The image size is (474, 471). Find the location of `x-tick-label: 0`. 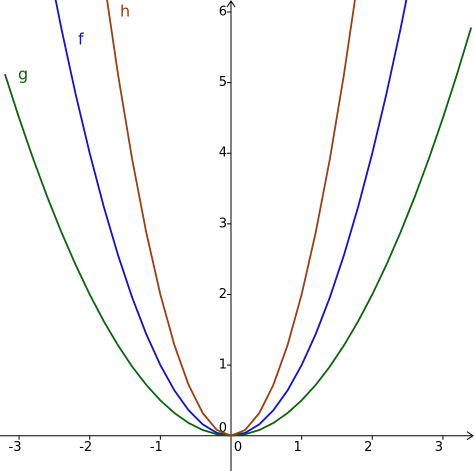

x-tick-label: 0 is located at coordinates (238, 447).